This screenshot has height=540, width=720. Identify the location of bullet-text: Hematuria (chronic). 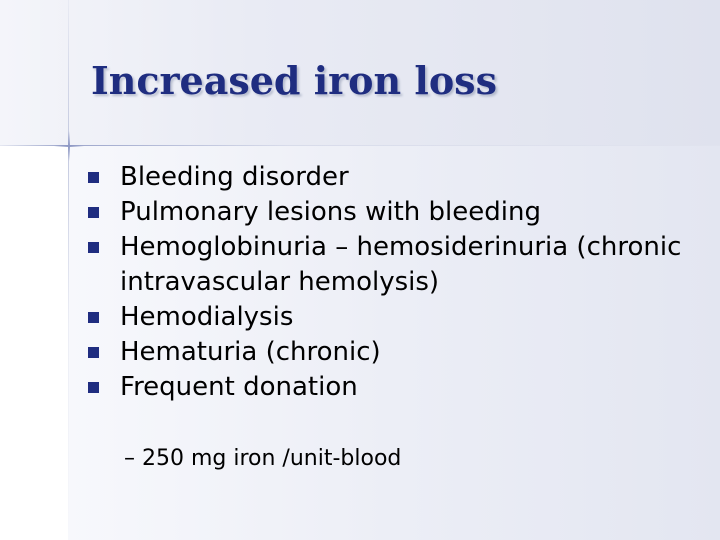
(250, 352).